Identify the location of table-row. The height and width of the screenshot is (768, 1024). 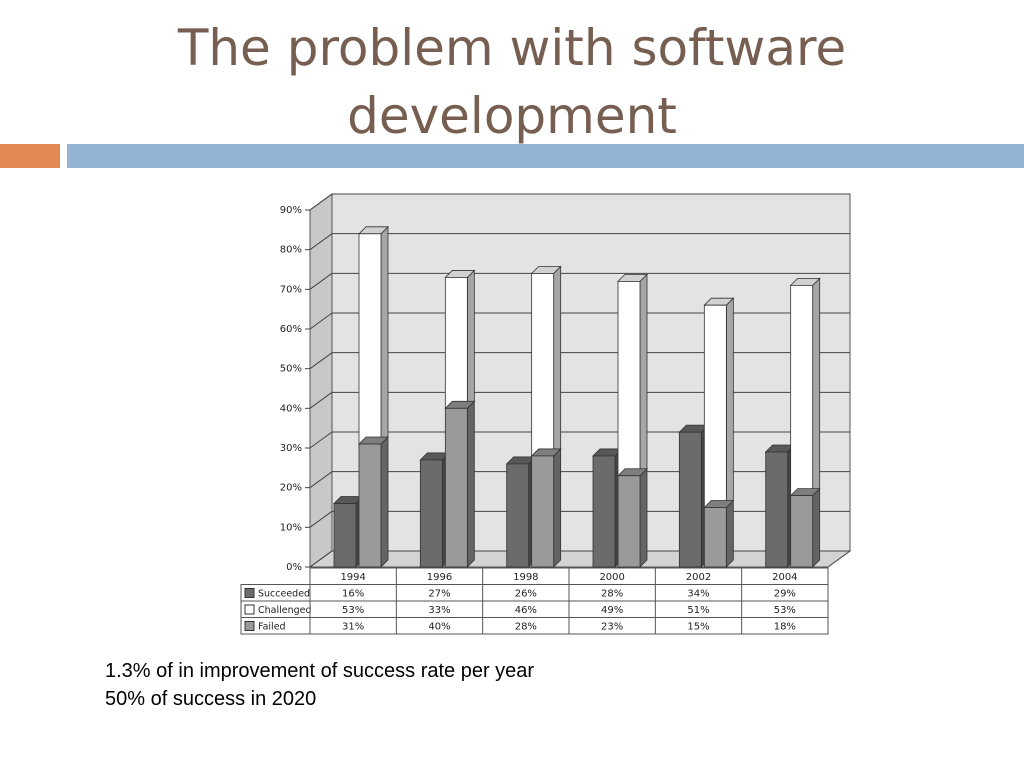
(534, 626).